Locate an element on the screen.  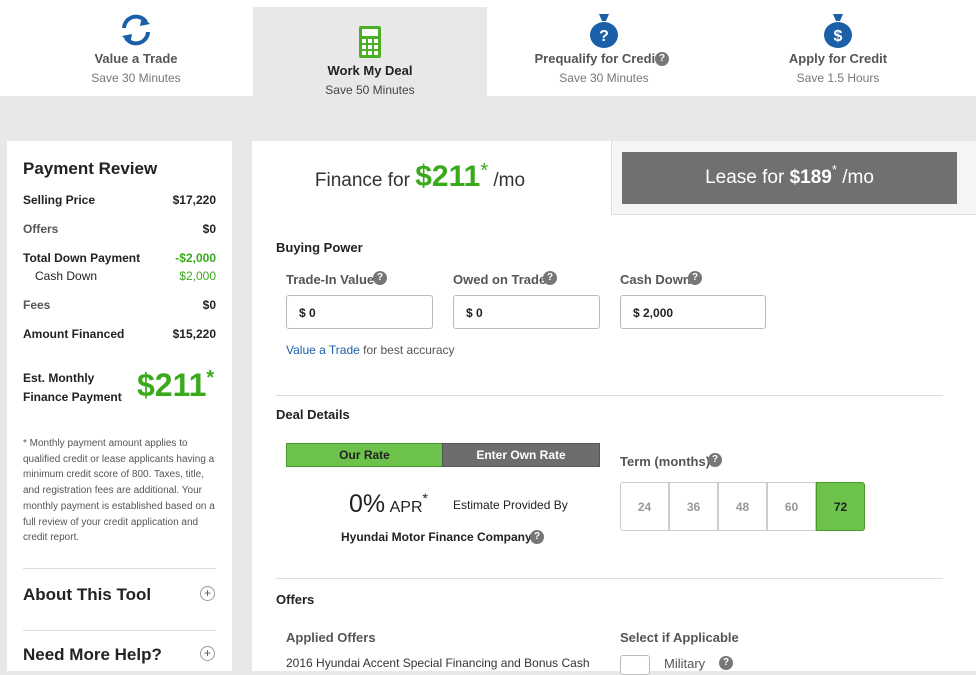
row-label: Fees is located at coordinates (37, 305).